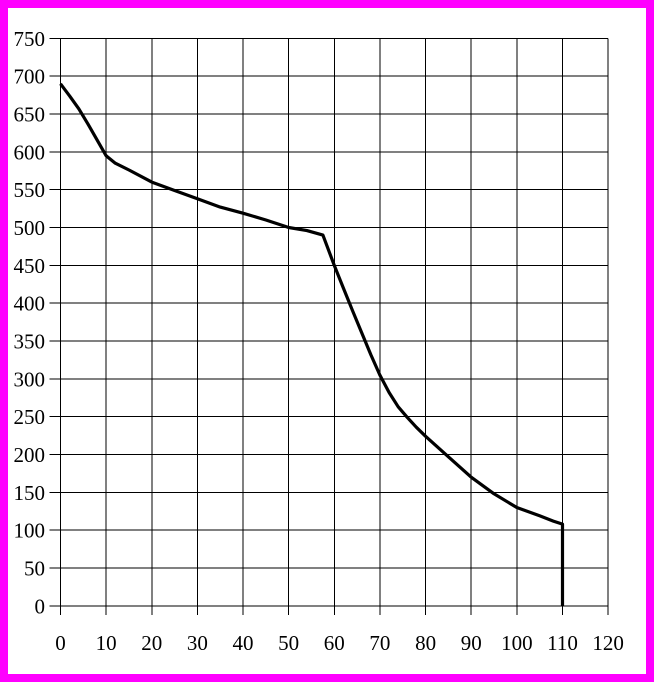  I want to click on x-tick-label: 30, so click(197, 643).